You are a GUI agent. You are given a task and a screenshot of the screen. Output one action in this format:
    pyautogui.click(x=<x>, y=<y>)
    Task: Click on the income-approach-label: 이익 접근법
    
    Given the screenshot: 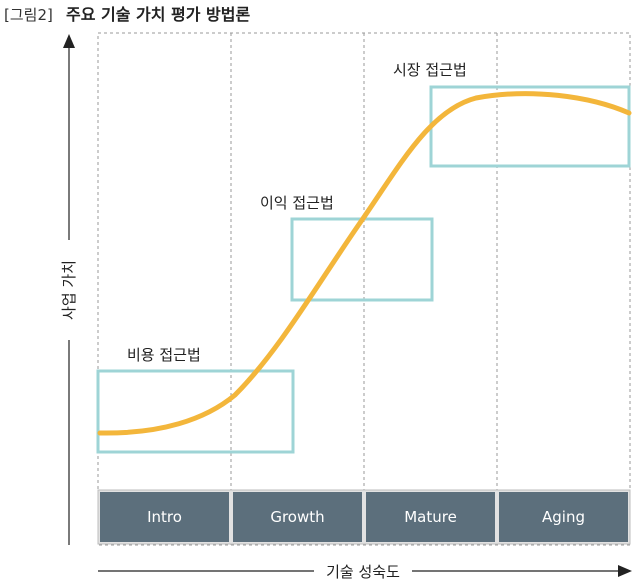 What is the action you would take?
    pyautogui.click(x=297, y=203)
    